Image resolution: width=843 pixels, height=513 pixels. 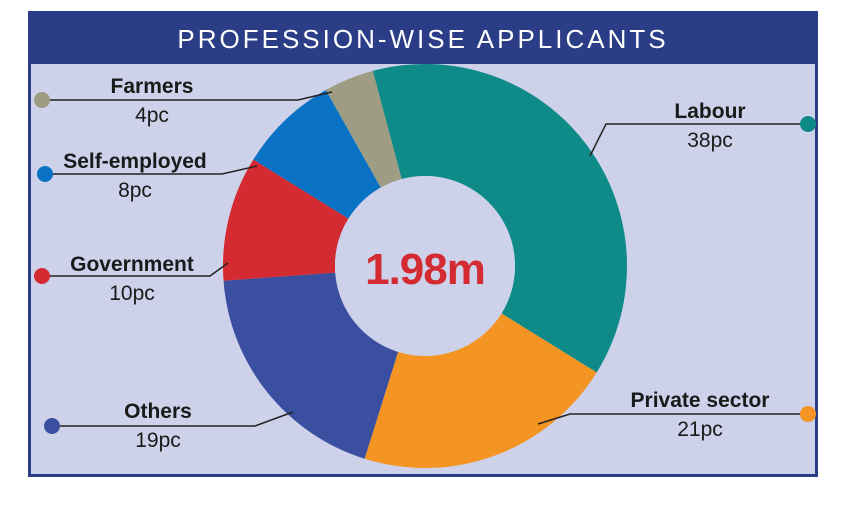 I want to click on label-name-labour: Labour, so click(x=709, y=111).